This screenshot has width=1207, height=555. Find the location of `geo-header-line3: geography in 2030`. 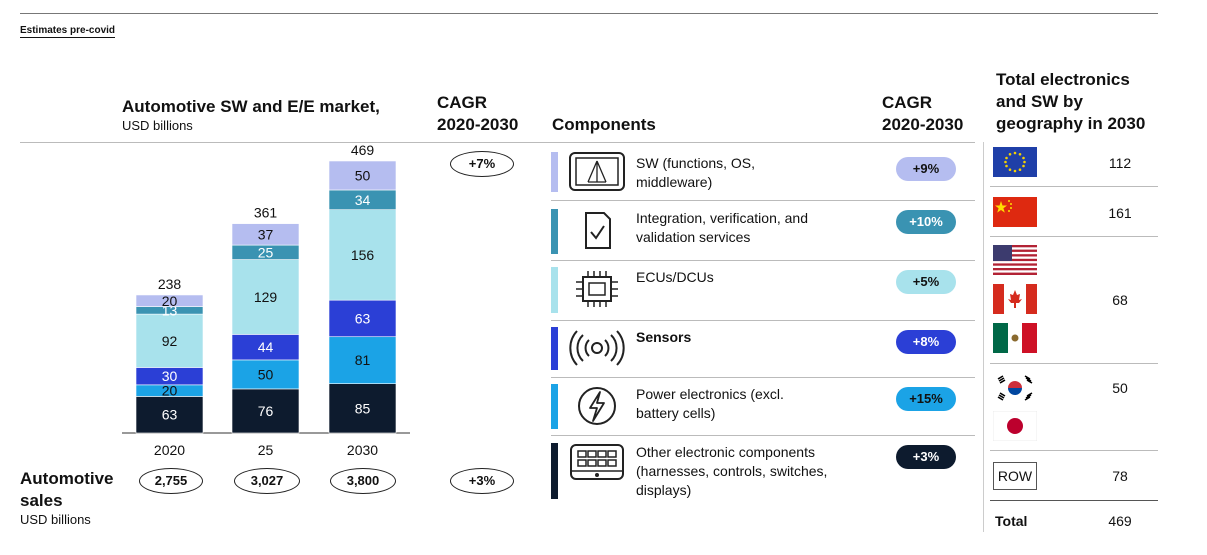

geo-header-line3: geography in 2030 is located at coordinates (1071, 123).